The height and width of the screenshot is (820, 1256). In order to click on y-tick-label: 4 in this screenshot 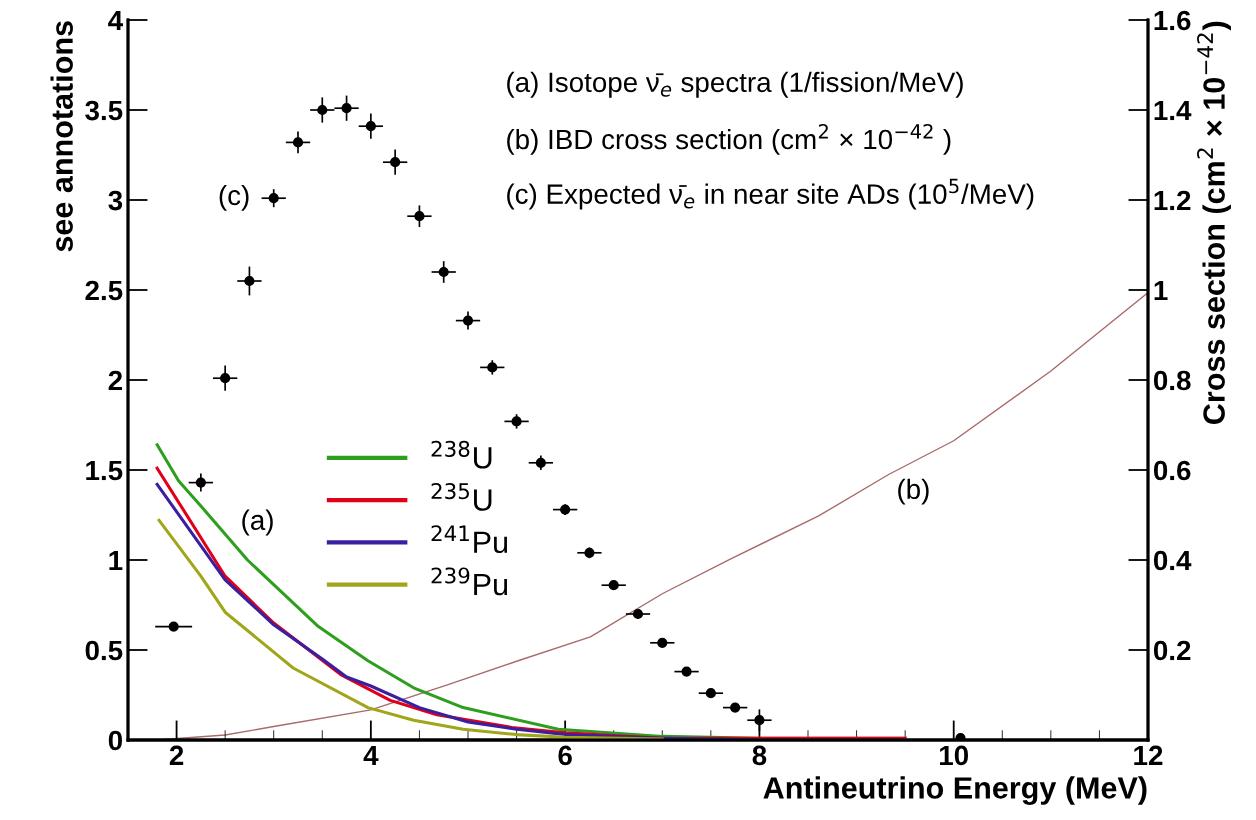, I will do `click(115, 20)`.